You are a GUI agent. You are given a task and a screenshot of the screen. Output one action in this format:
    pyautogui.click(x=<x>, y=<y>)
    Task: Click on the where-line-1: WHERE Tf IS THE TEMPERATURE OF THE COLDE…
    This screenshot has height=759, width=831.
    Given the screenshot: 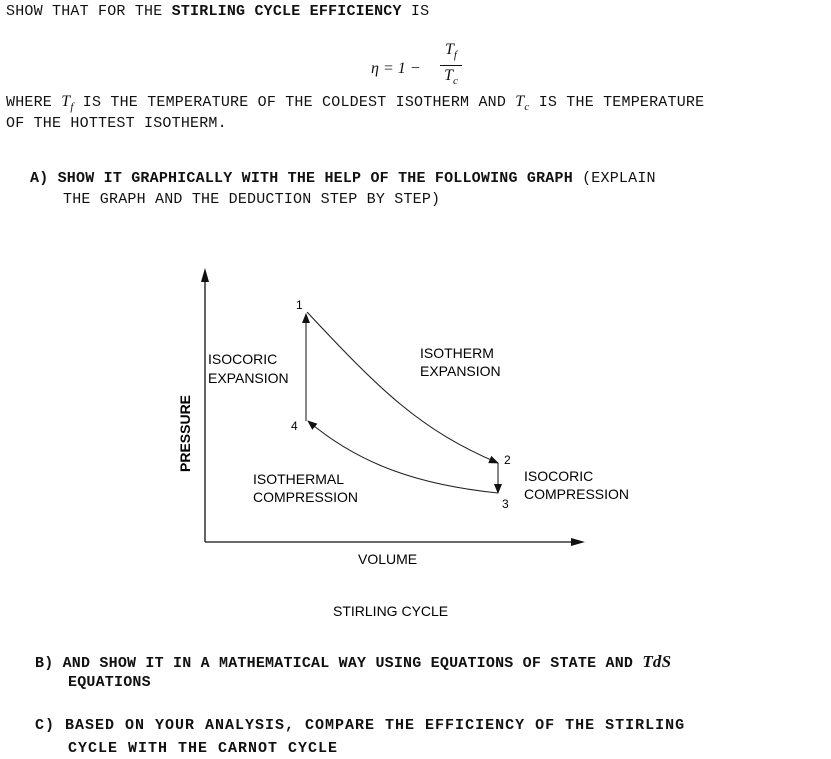 What is the action you would take?
    pyautogui.click(x=355, y=103)
    